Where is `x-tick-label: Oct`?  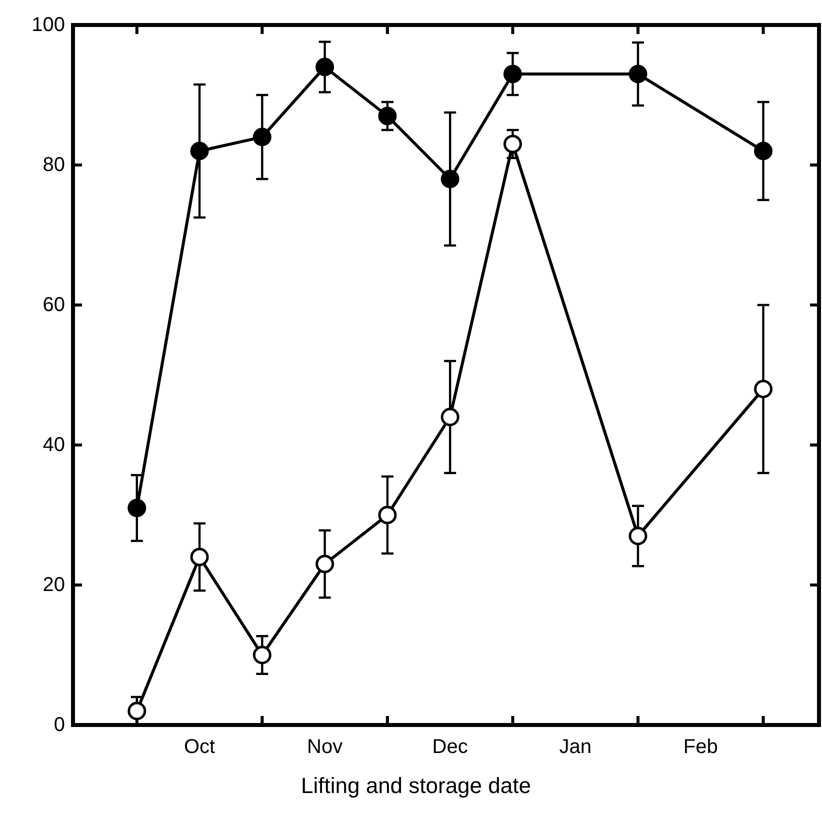
x-tick-label: Oct is located at coordinates (200, 747).